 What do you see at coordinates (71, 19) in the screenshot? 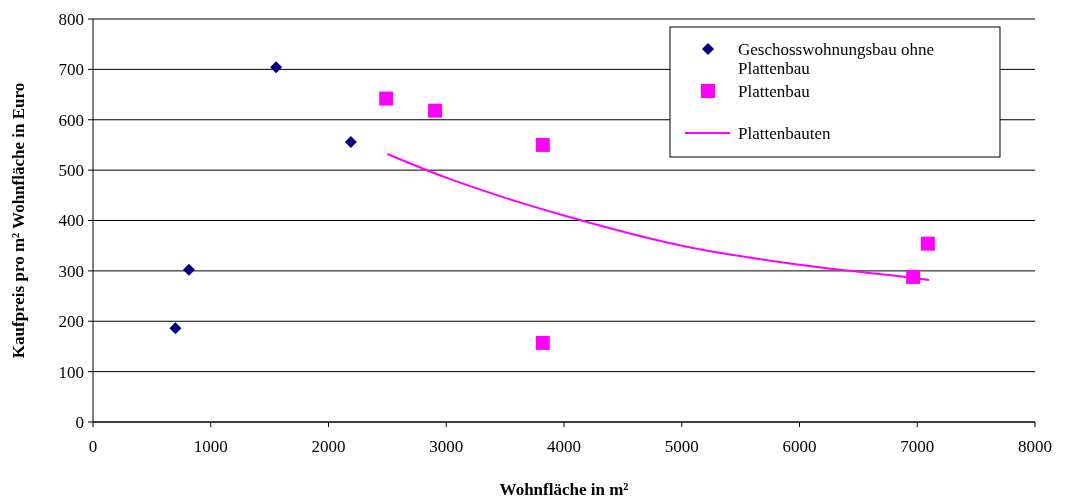
I see `y-tick-label: 800` at bounding box center [71, 19].